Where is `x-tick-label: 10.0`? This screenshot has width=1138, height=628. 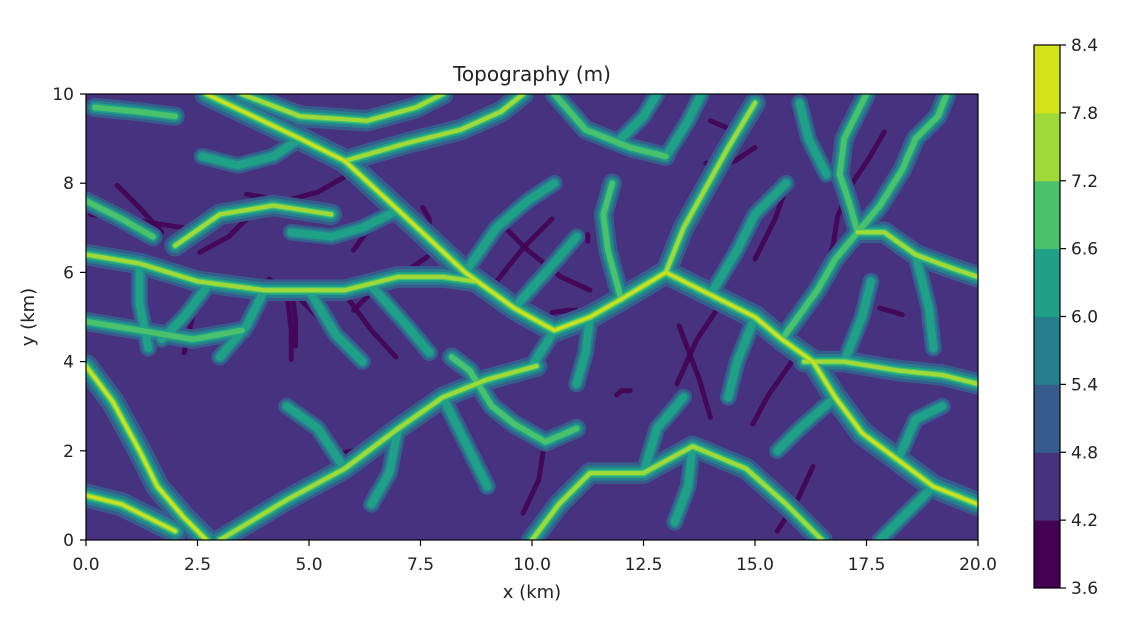 x-tick-label: 10.0 is located at coordinates (532, 565).